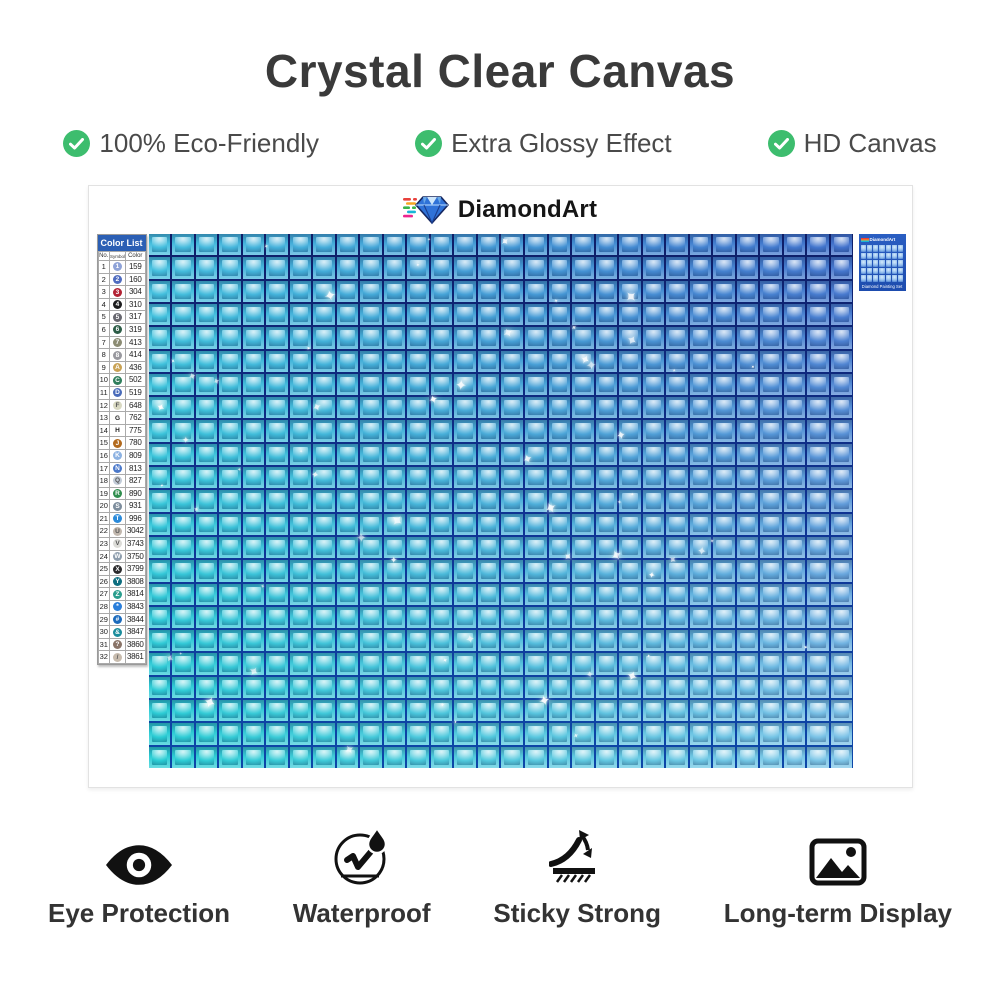 This screenshot has height=1000, width=1000. I want to click on color-list-row: 18 Q 827, so click(121, 481).